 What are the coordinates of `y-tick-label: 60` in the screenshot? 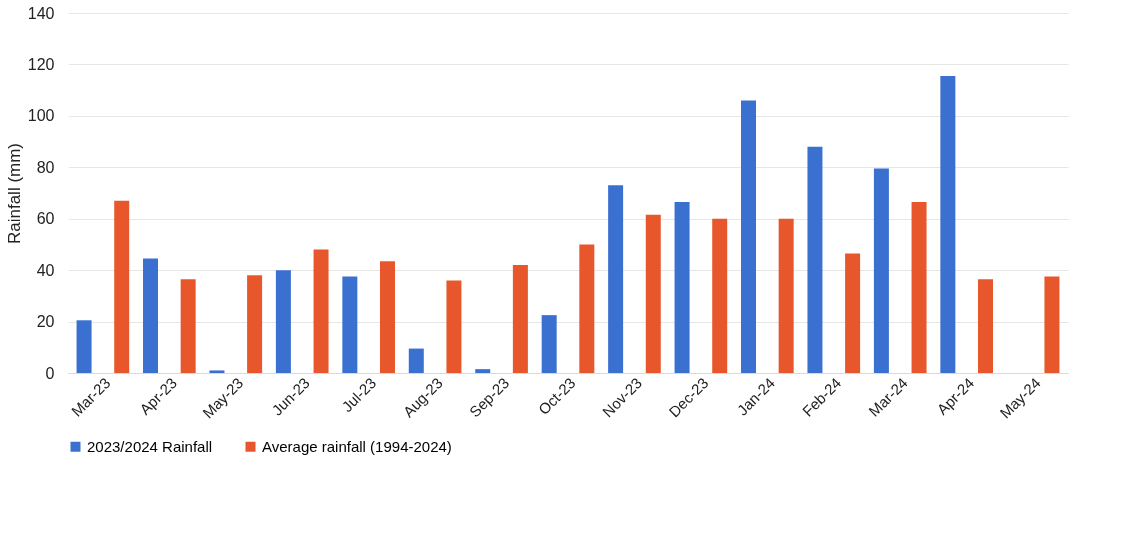 It's located at (45, 219).